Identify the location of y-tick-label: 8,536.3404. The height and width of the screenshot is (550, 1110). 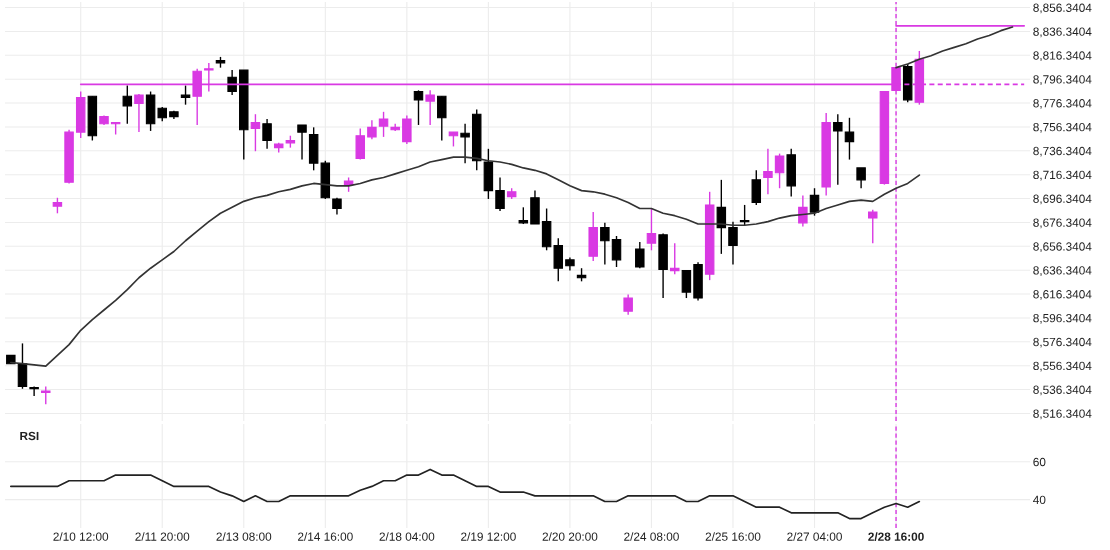
(1062, 390).